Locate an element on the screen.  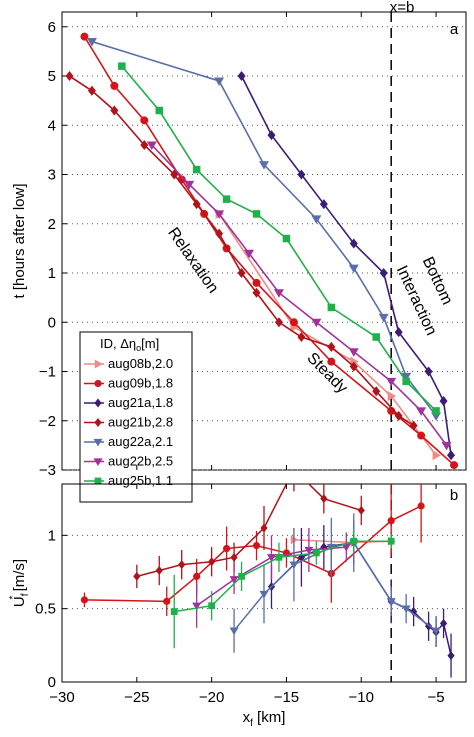
y-tick-label: 5 is located at coordinates (52, 76).